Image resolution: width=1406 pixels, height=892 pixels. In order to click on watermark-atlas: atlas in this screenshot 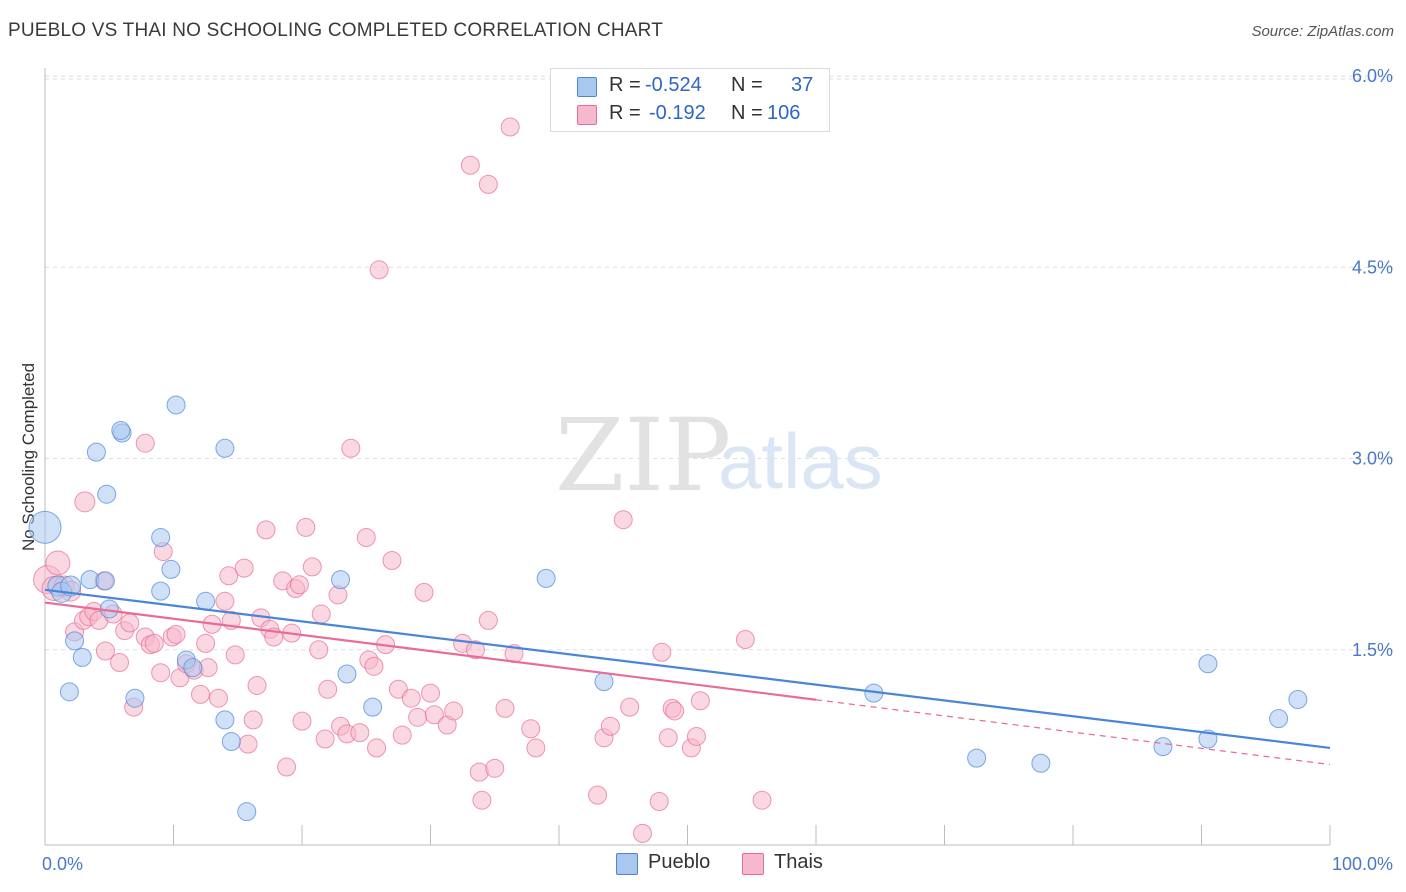, I will do `click(800, 461)`.